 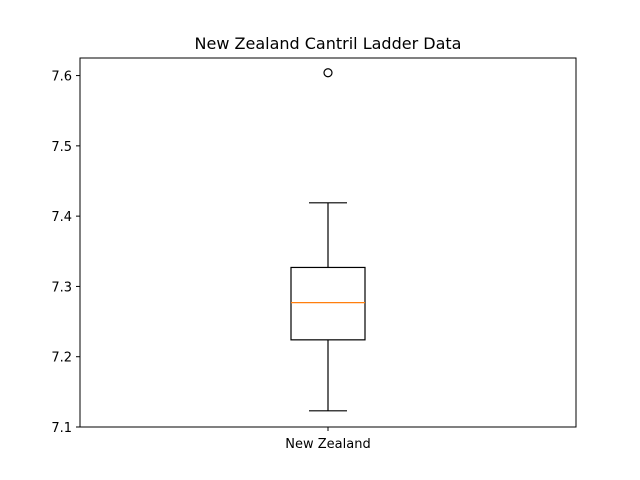 What do you see at coordinates (328, 43) in the screenshot?
I see `chart-title: New Zealand Cantril Ladder Data` at bounding box center [328, 43].